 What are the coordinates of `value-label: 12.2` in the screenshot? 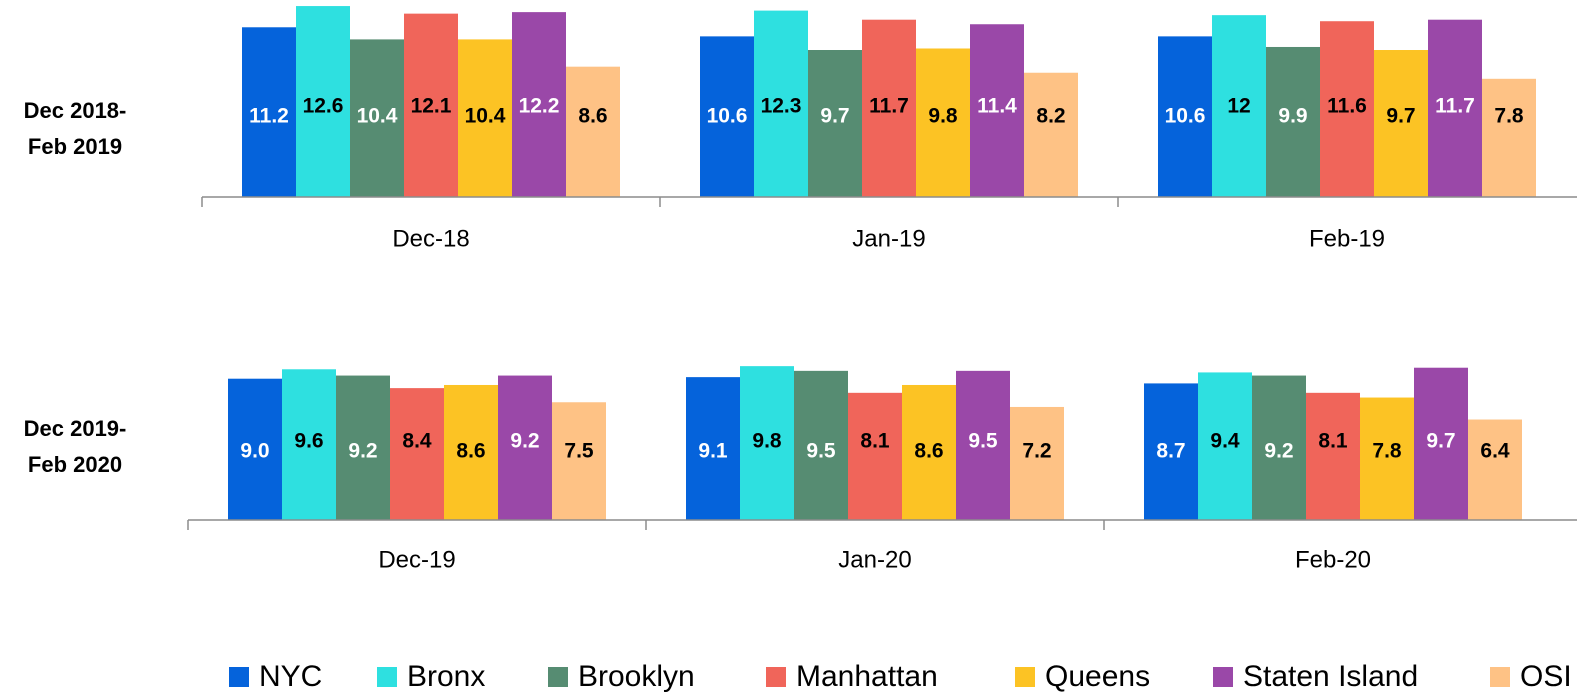 It's located at (539, 106).